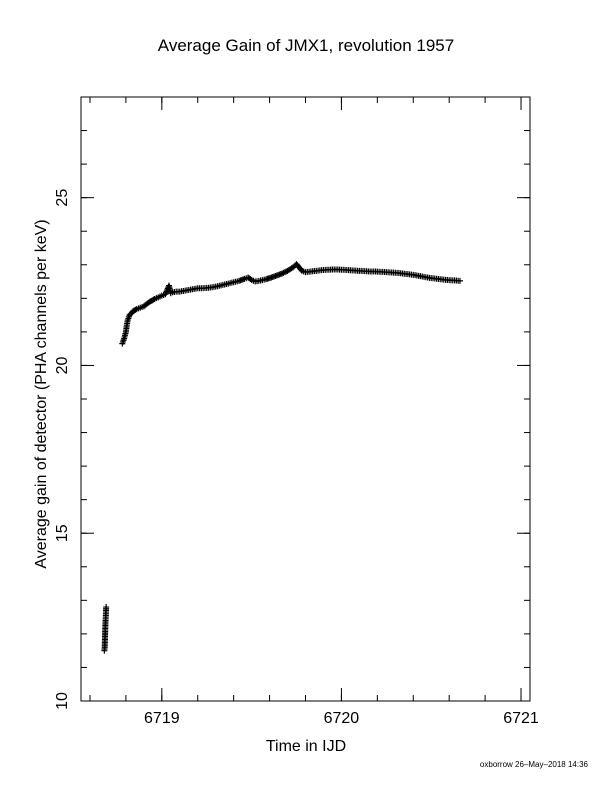 The width and height of the screenshot is (612, 792). Describe the element at coordinates (62, 365) in the screenshot. I see `y-tick-label: 20` at that location.